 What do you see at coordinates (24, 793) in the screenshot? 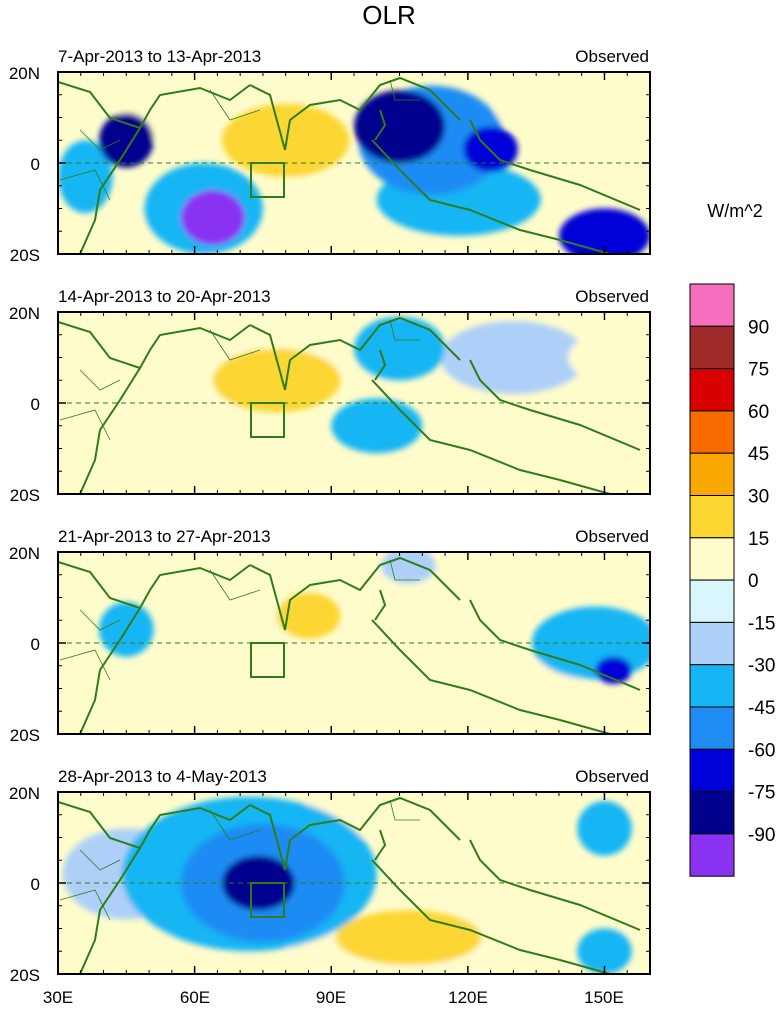
I see `panel-4-ylabel-20n: 20N` at bounding box center [24, 793].